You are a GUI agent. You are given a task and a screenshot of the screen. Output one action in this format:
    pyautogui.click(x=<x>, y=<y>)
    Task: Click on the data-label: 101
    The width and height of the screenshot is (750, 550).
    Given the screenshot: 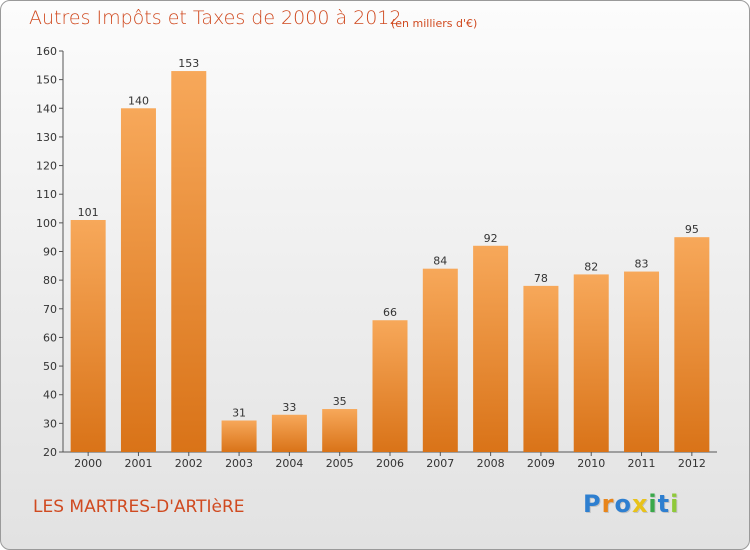 What is the action you would take?
    pyautogui.click(x=88, y=212)
    